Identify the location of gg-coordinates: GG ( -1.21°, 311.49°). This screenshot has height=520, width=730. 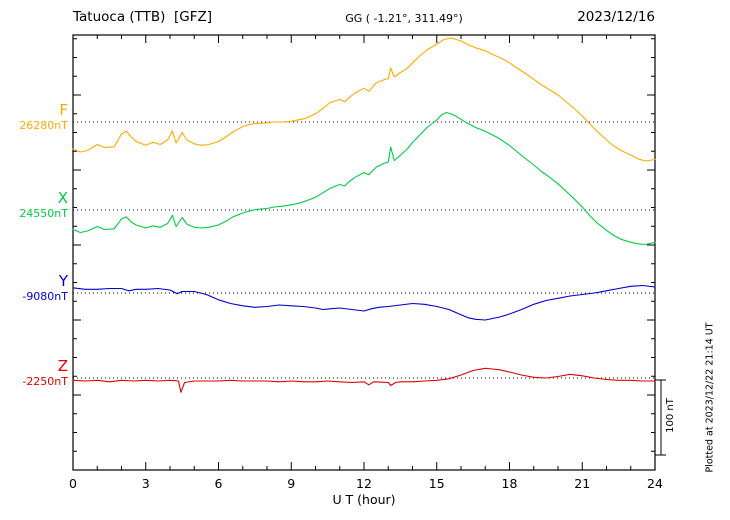
(404, 18).